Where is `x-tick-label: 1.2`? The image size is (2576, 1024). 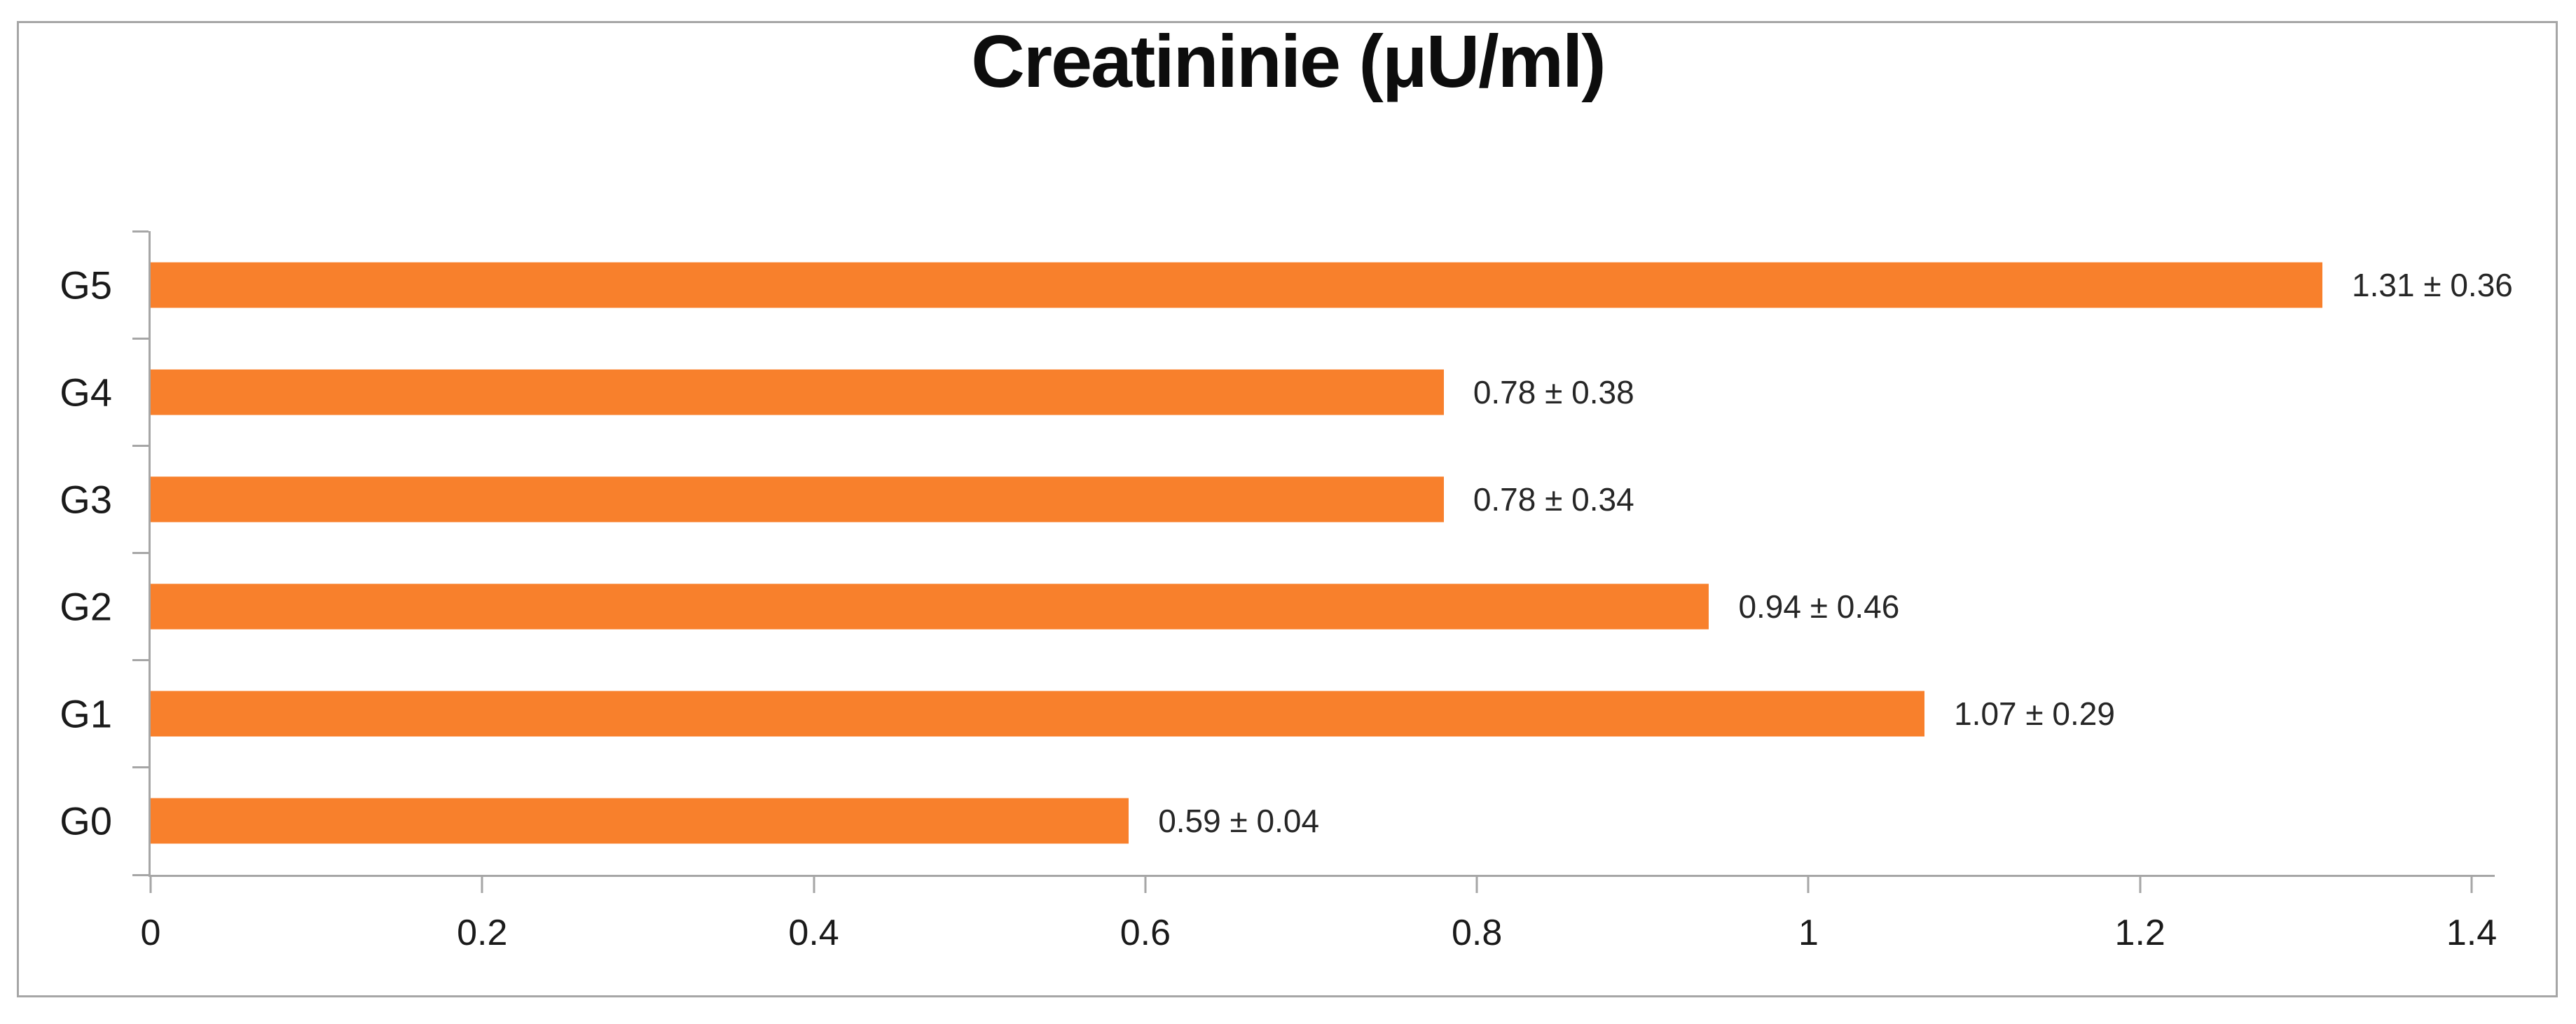
x-tick-label: 1.2 is located at coordinates (2139, 933).